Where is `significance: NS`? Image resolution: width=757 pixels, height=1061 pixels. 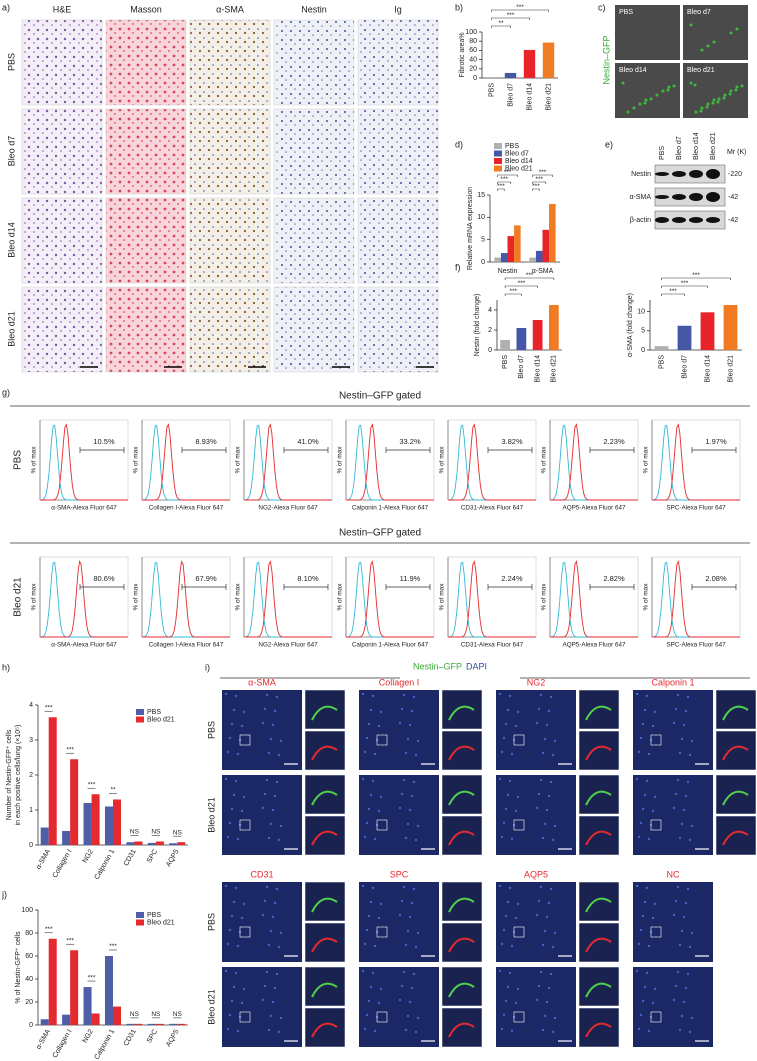
significance: NS is located at coordinates (178, 832).